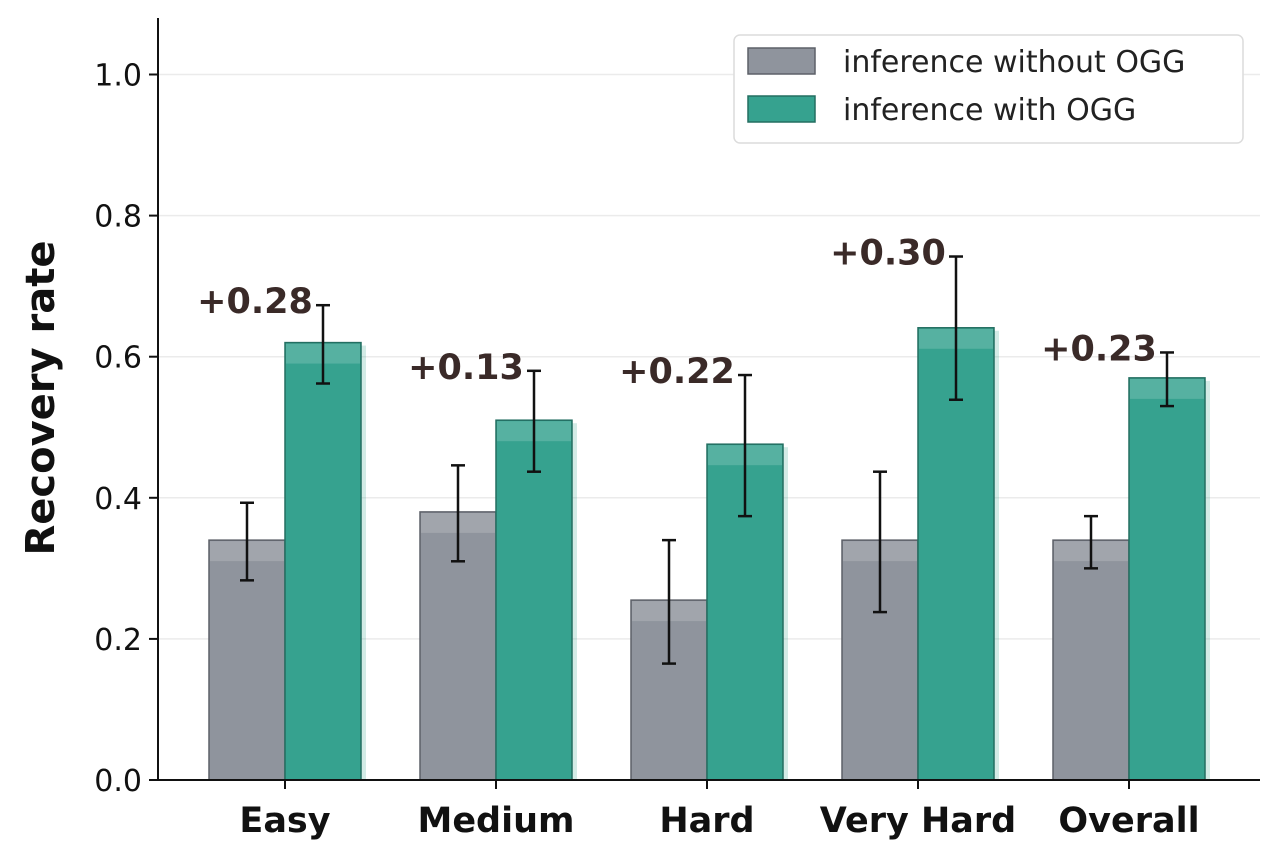  I want to click on legend-frame, so click(988, 89).